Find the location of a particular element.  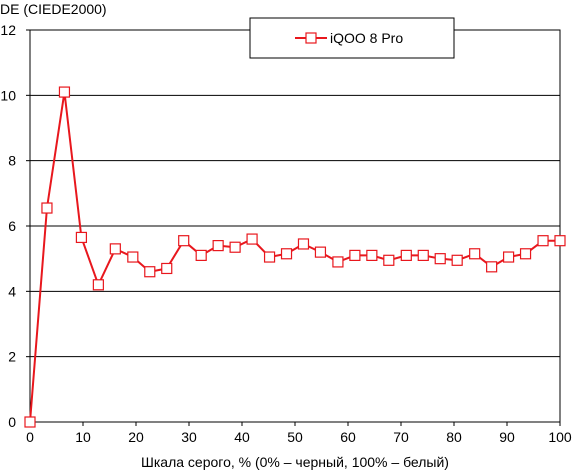

x-tick-label: 70 is located at coordinates (401, 437).